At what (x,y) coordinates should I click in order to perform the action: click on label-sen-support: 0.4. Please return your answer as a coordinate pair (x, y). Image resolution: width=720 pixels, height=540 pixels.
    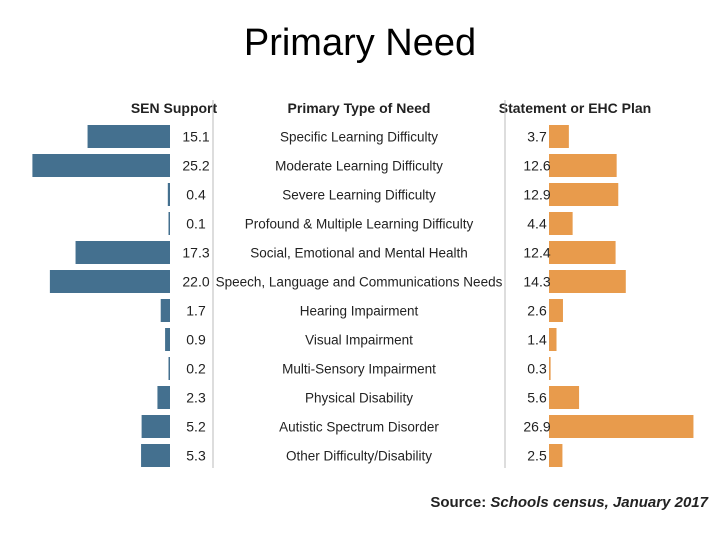
    Looking at the image, I should click on (196, 195).